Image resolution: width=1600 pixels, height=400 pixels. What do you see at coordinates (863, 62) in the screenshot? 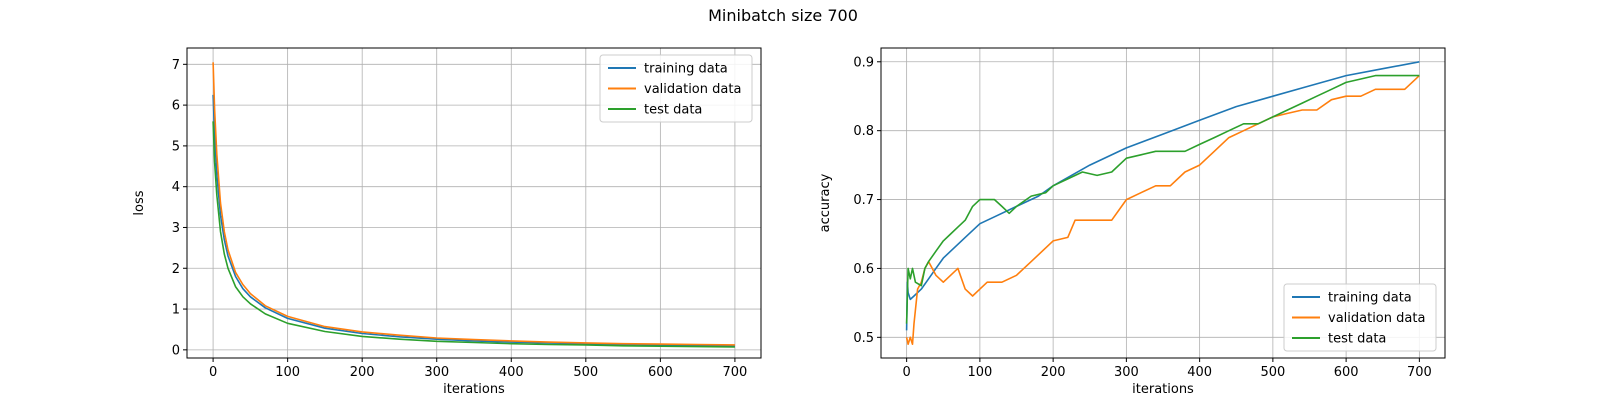
I see `y-tick-label: 0.9` at bounding box center [863, 62].